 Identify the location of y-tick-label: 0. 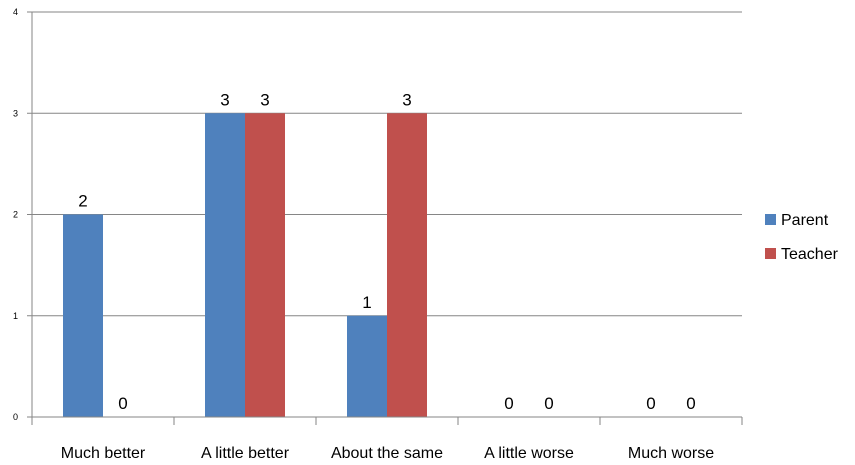
(15, 417).